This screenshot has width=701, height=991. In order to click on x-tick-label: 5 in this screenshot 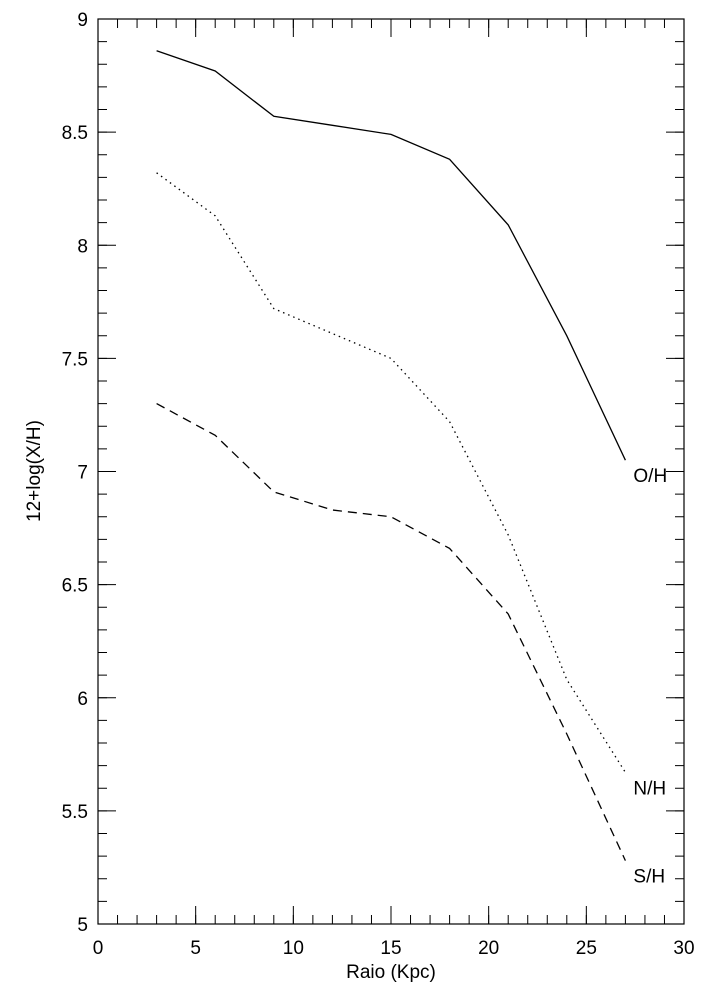, I will do `click(195, 948)`.